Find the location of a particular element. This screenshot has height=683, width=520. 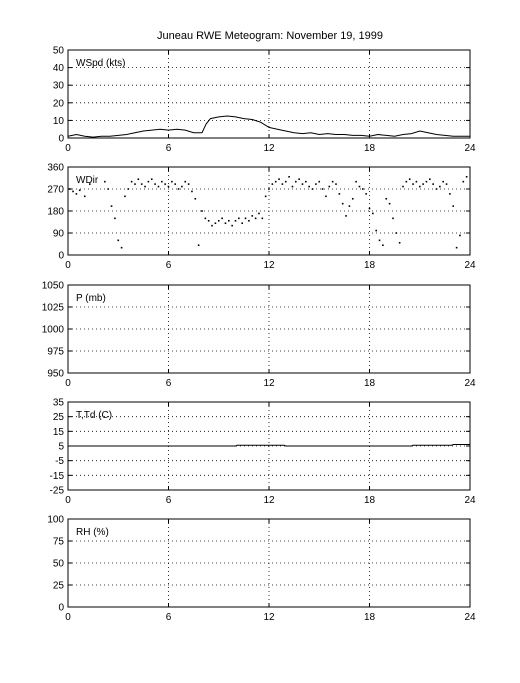

pres-xtick-label-1: 6 is located at coordinates (169, 383).